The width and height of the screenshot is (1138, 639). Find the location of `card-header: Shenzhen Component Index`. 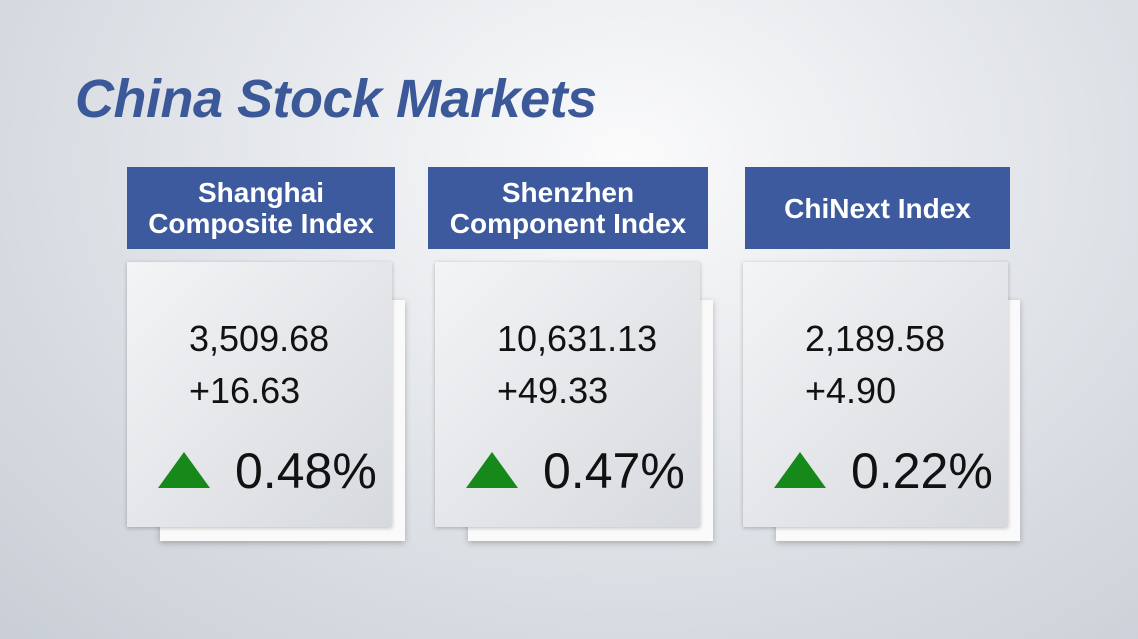

card-header: Shenzhen Component Index is located at coordinates (568, 208).